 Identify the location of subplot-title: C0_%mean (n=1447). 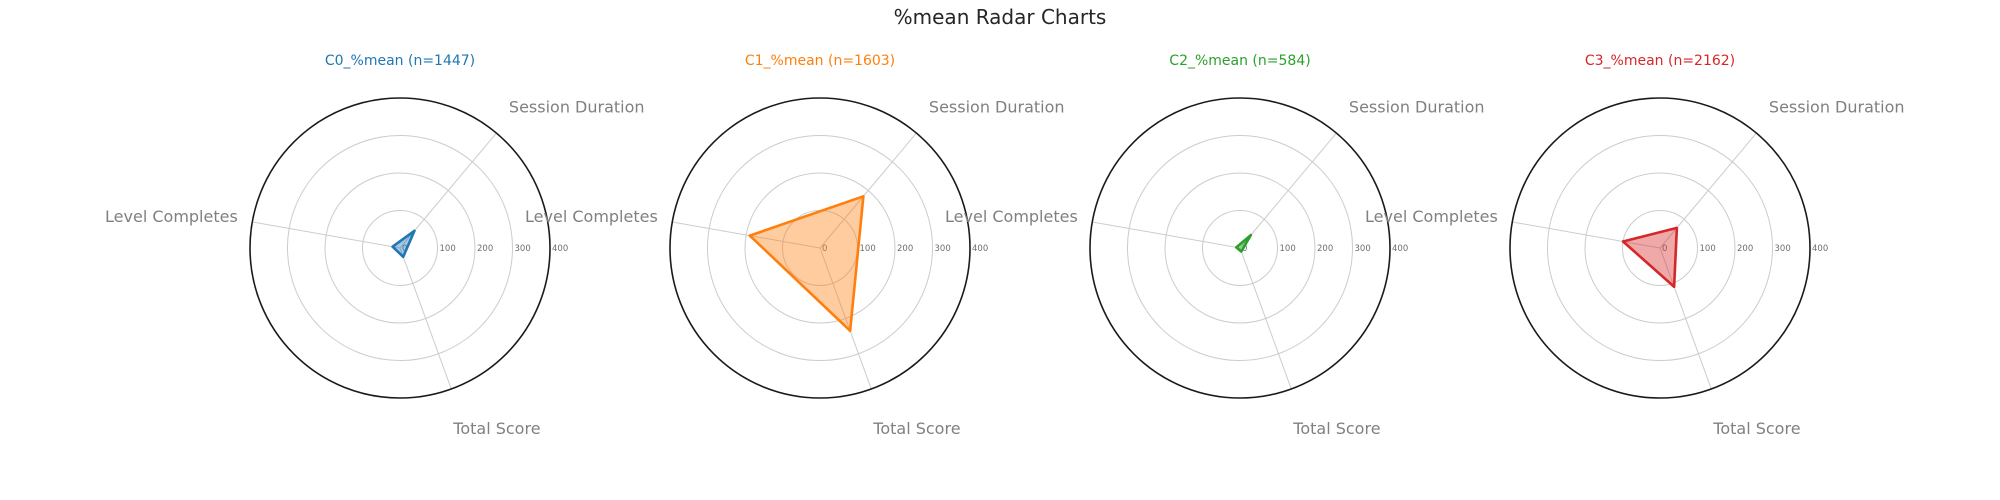
(400, 61).